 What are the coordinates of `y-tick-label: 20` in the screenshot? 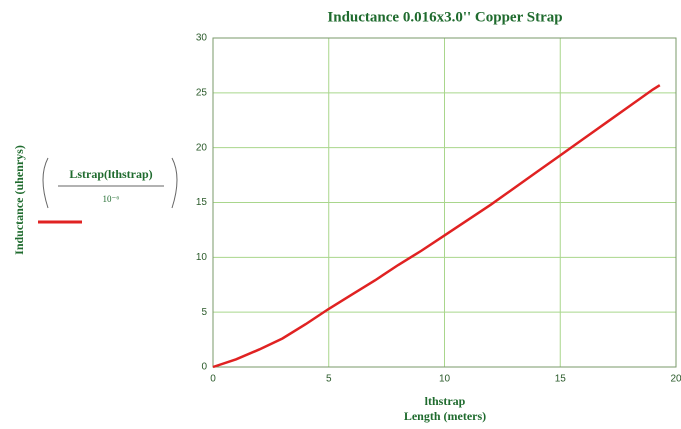 It's located at (202, 147).